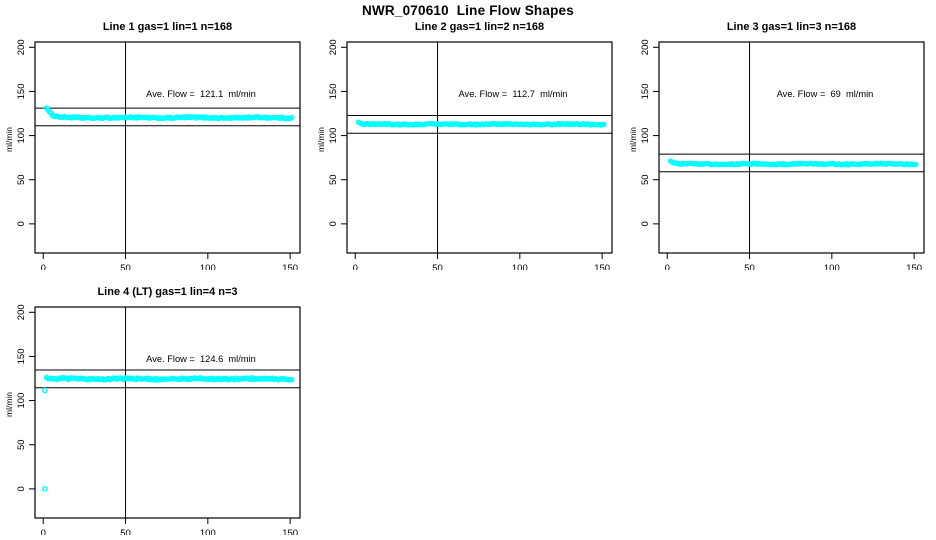  I want to click on ave-flow-annotation: Ave. Flow = 121.1 ml/min, so click(201, 94).